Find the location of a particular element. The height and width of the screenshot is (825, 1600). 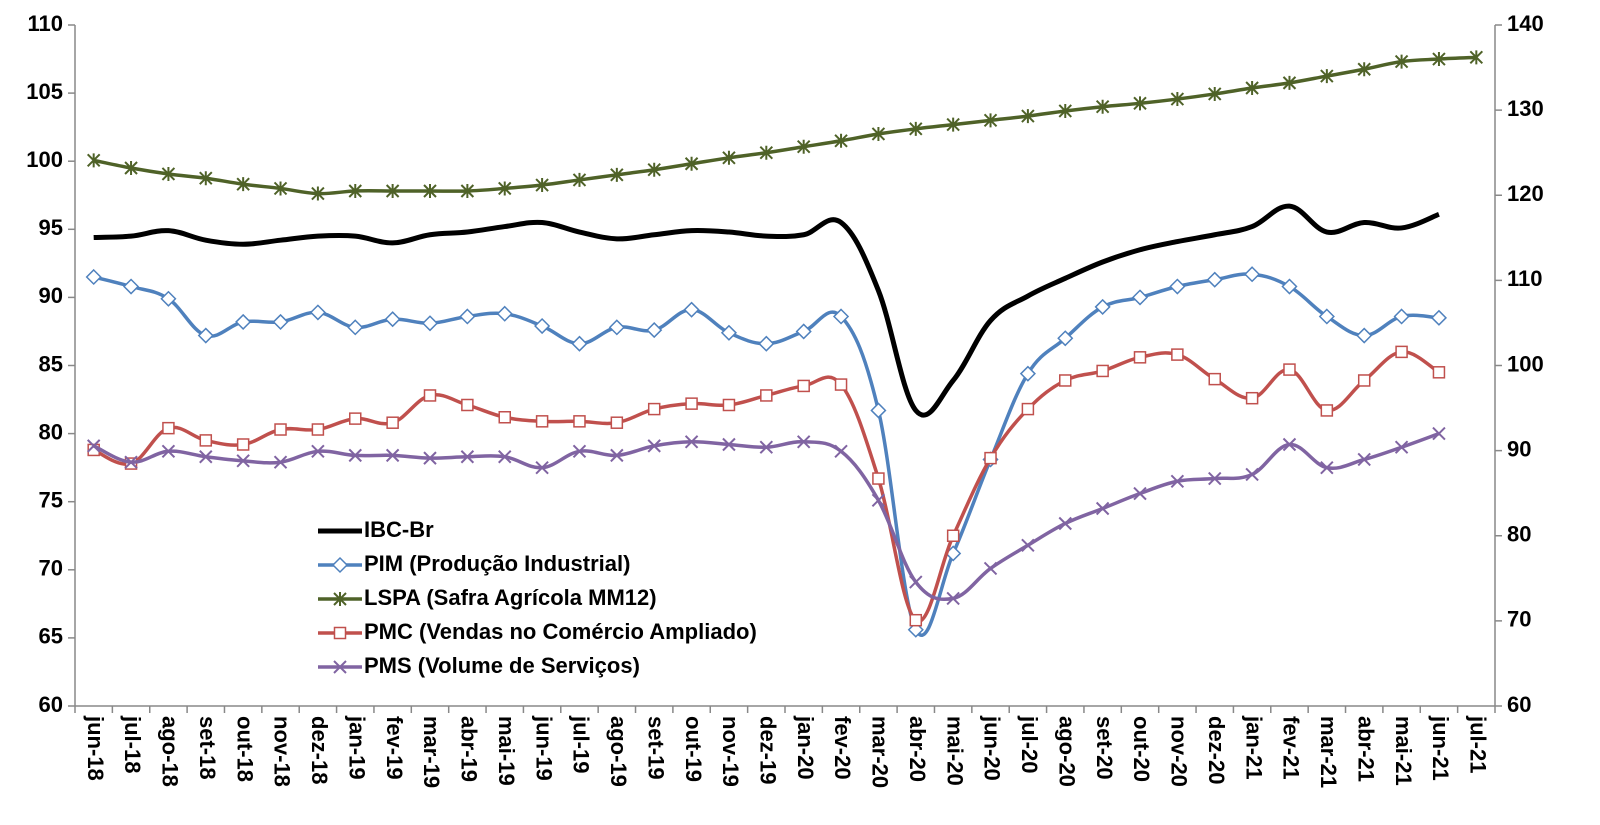

x-tick-label: set-19 is located at coordinates (655, 748).